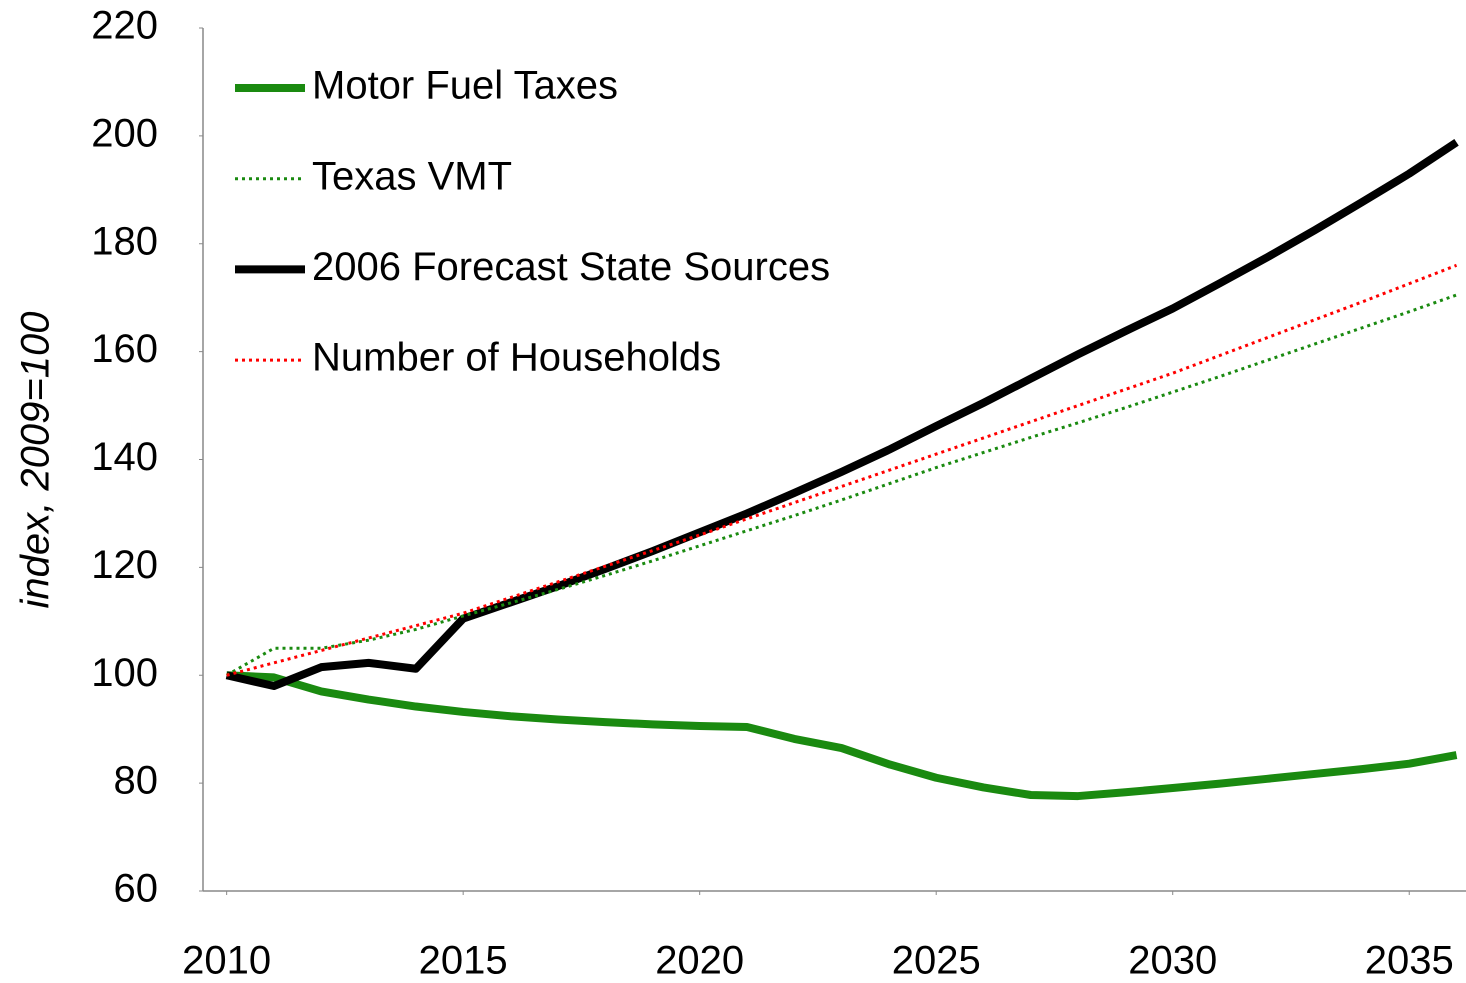 The height and width of the screenshot is (983, 1466). Describe the element at coordinates (516, 358) in the screenshot. I see `legend-label: Number of Households` at that location.